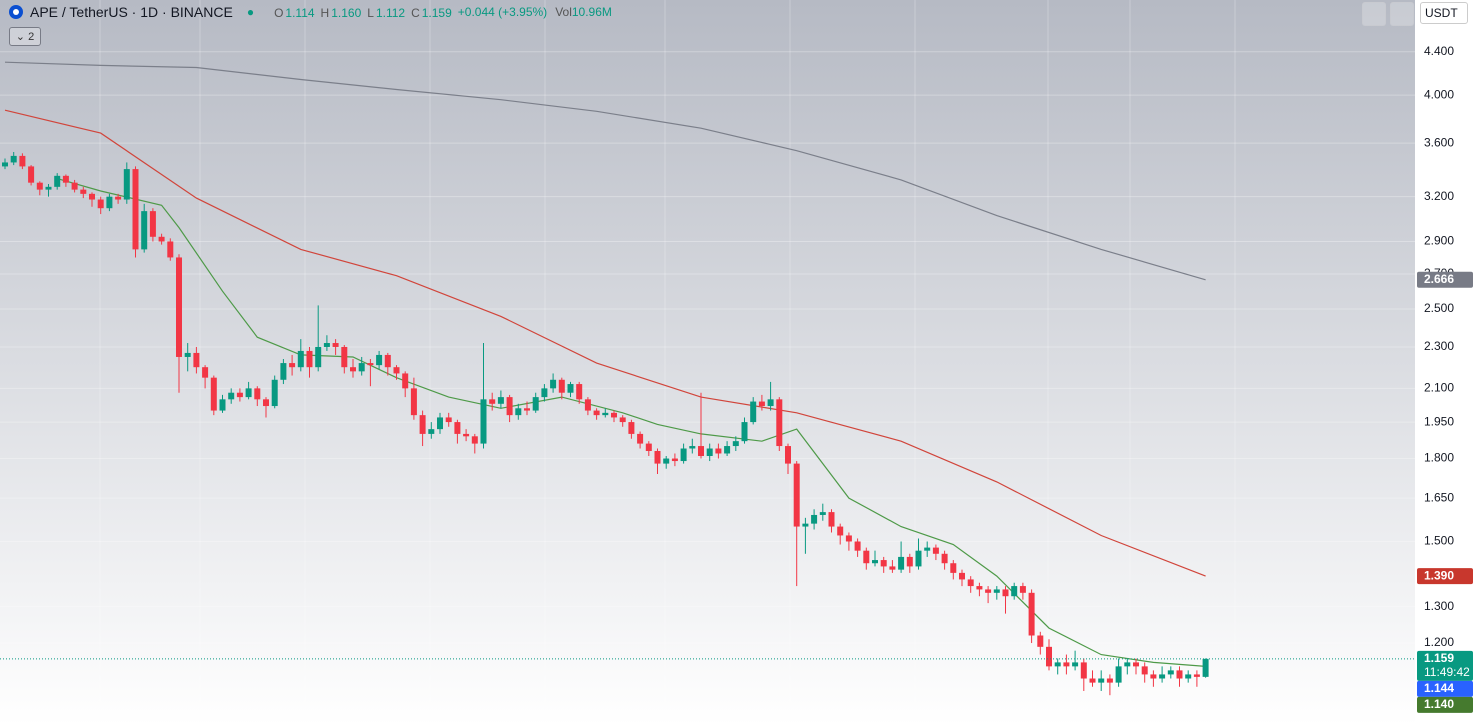 The width and height of the screenshot is (1475, 726). I want to click on volume-label: Vol, so click(563, 12).